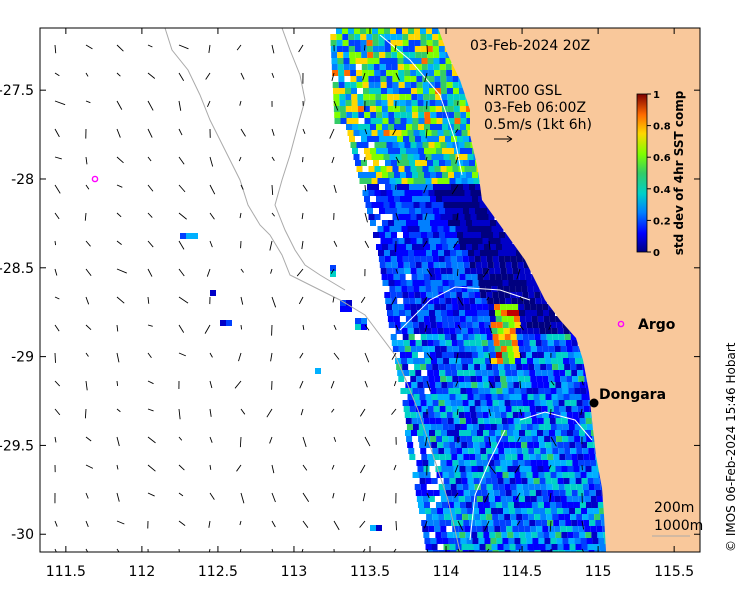  What do you see at coordinates (662, 158) in the screenshot?
I see `colorbar-tick-label: 0.6` at bounding box center [662, 158].